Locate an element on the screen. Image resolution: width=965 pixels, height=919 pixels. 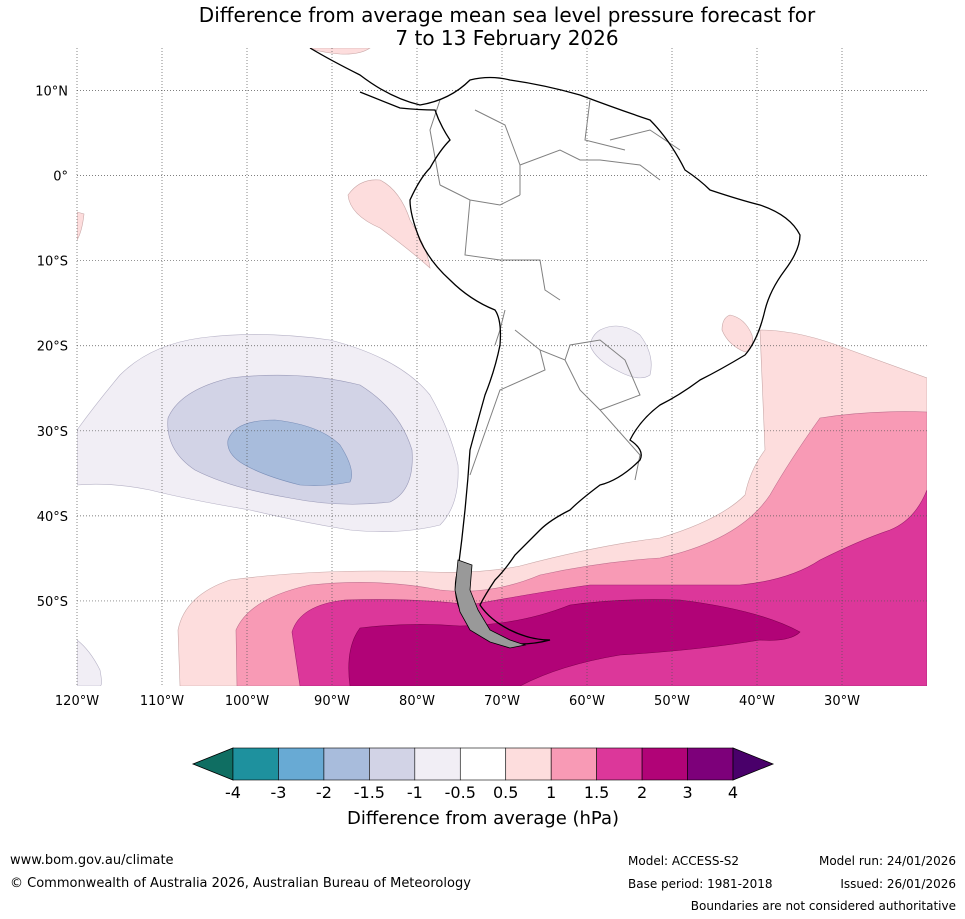
lon-label: 80°W is located at coordinates (417, 701).